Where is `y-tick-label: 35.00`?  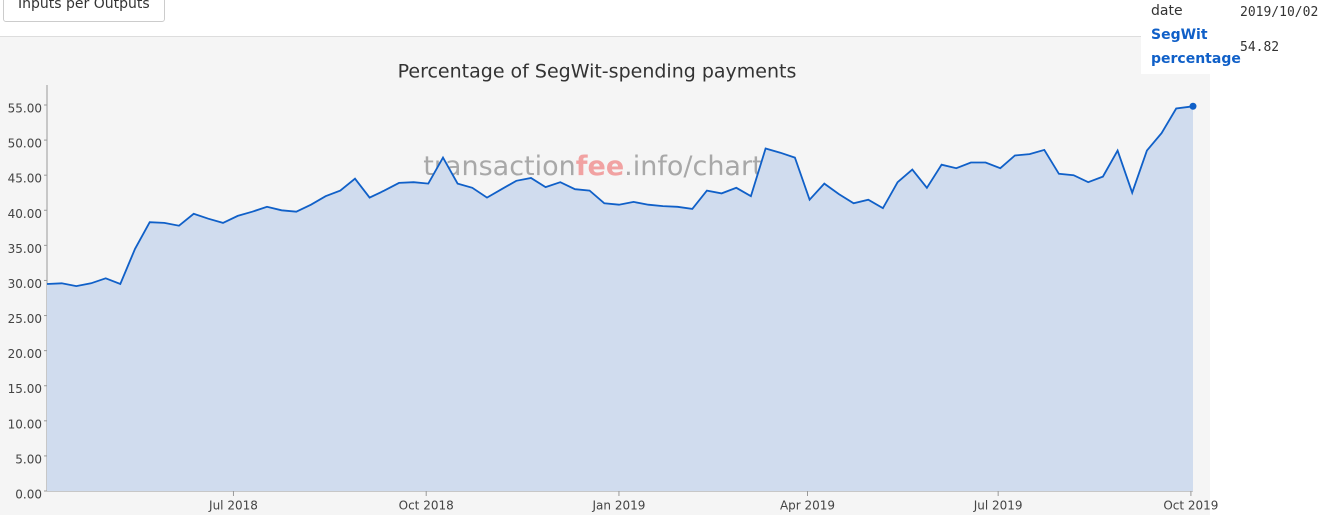
y-tick-label: 35.00 is located at coordinates (25, 249).